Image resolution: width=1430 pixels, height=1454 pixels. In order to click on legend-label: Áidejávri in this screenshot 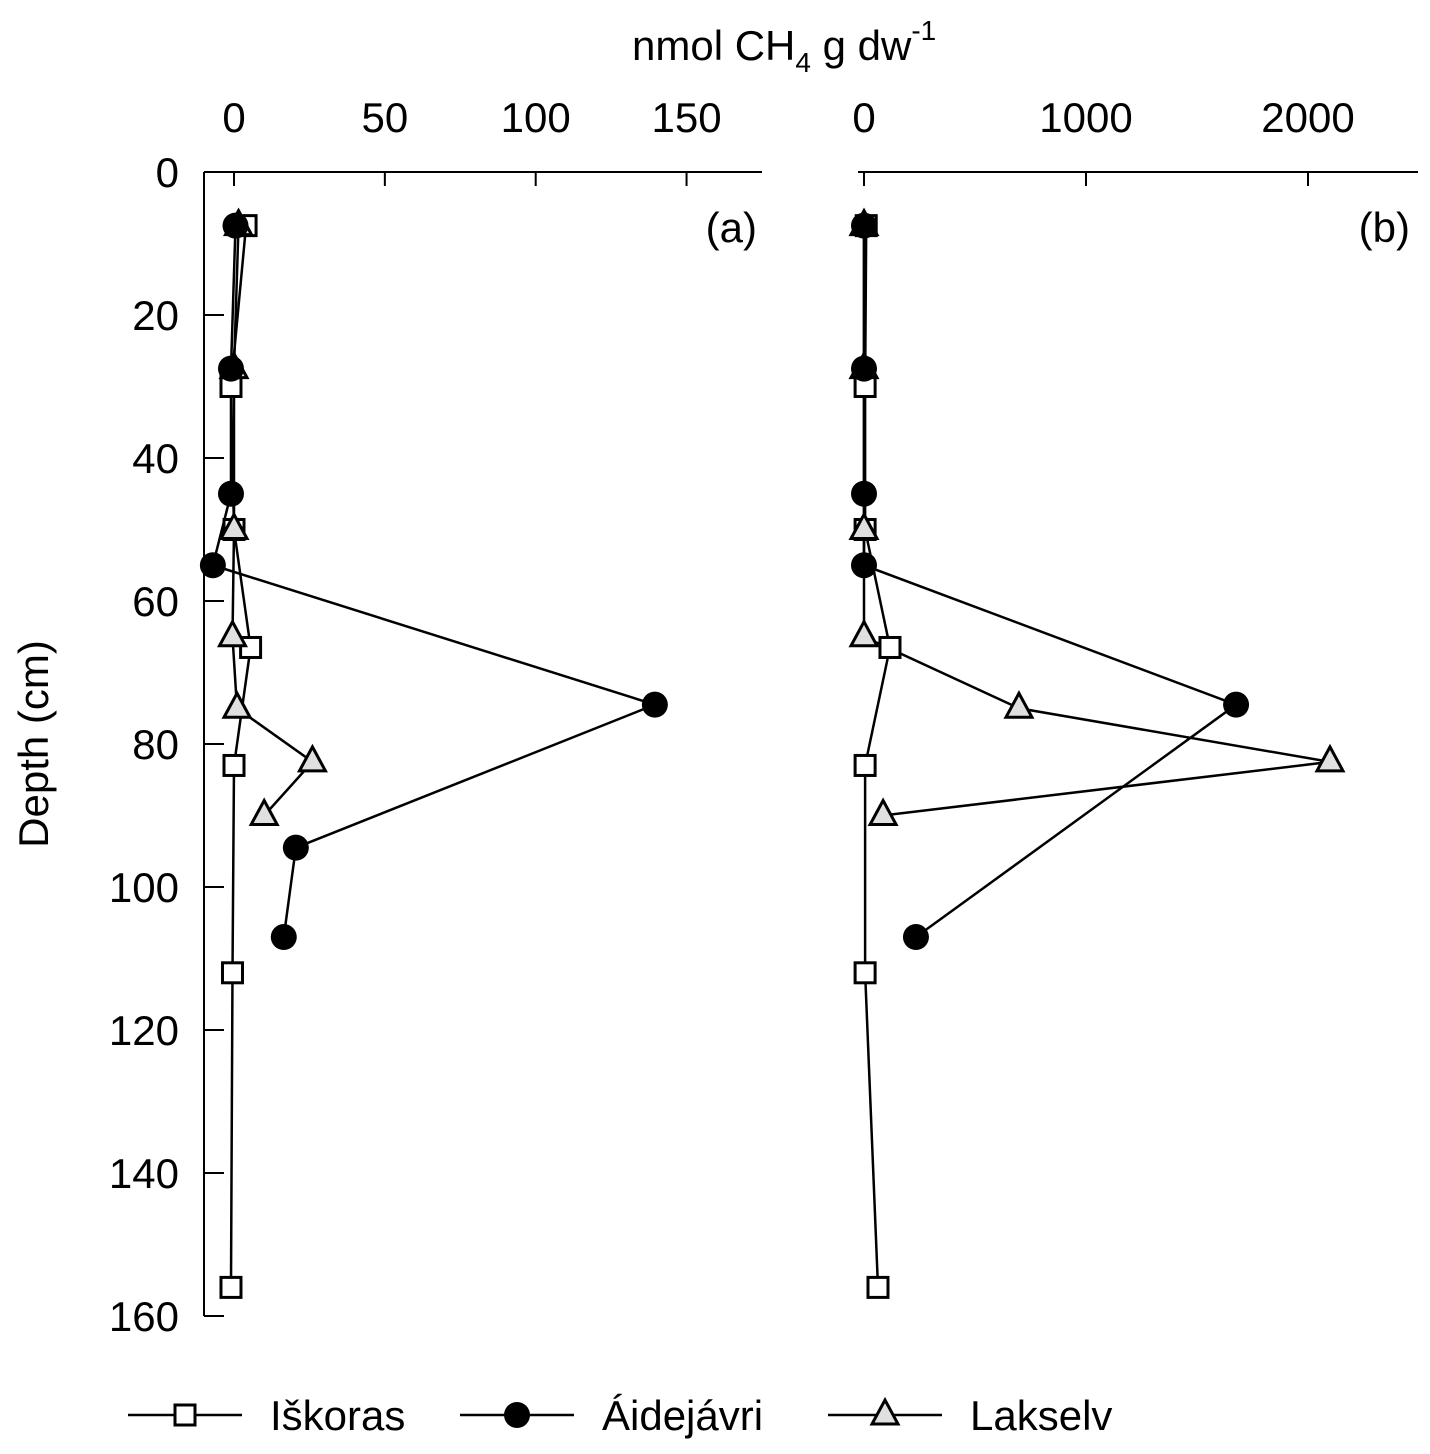, I will do `click(682, 1415)`.